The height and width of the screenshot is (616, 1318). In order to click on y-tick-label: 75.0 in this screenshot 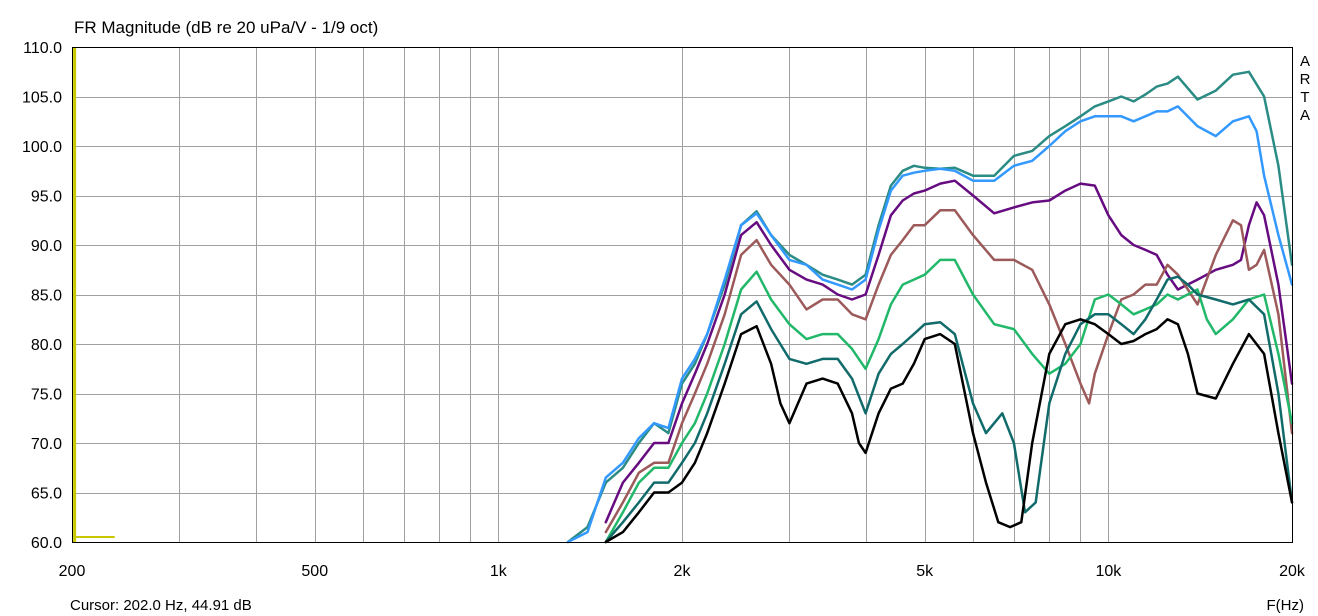, I will do `click(46, 395)`.